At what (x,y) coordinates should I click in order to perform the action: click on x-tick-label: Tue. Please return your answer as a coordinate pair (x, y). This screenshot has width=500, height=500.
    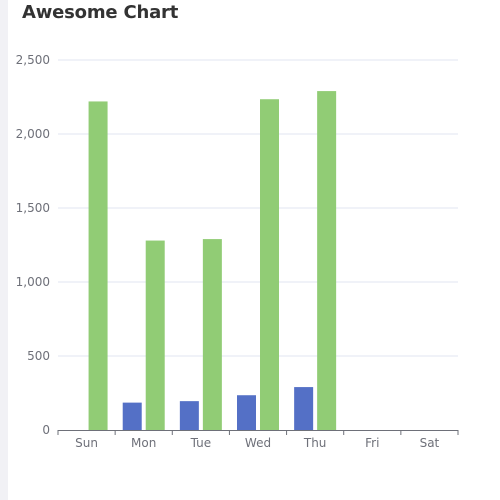
    Looking at the image, I should click on (201, 443).